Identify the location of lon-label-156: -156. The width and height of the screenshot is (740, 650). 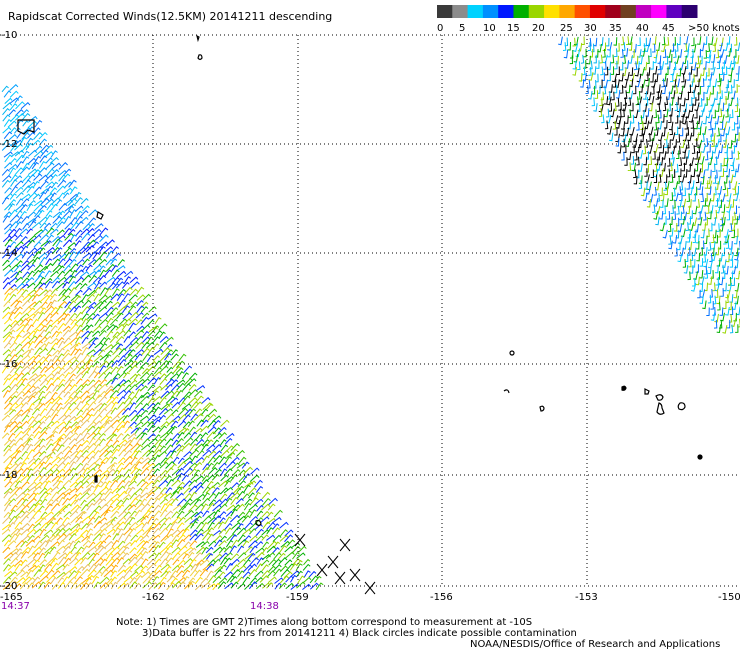
(441, 597).